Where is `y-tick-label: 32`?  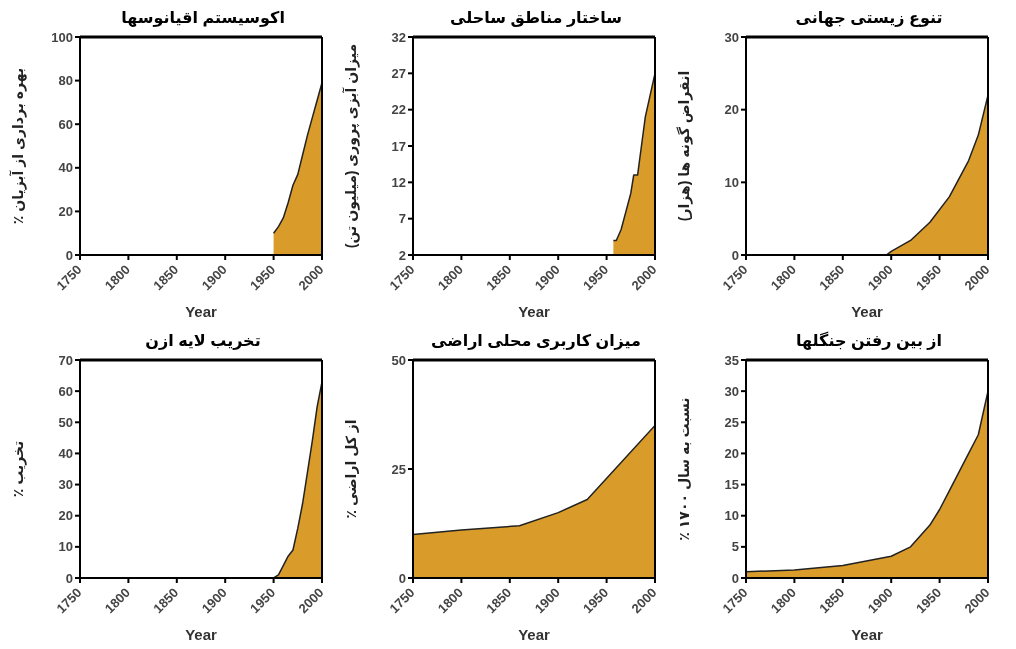
y-tick-label: 32 is located at coordinates (398, 37).